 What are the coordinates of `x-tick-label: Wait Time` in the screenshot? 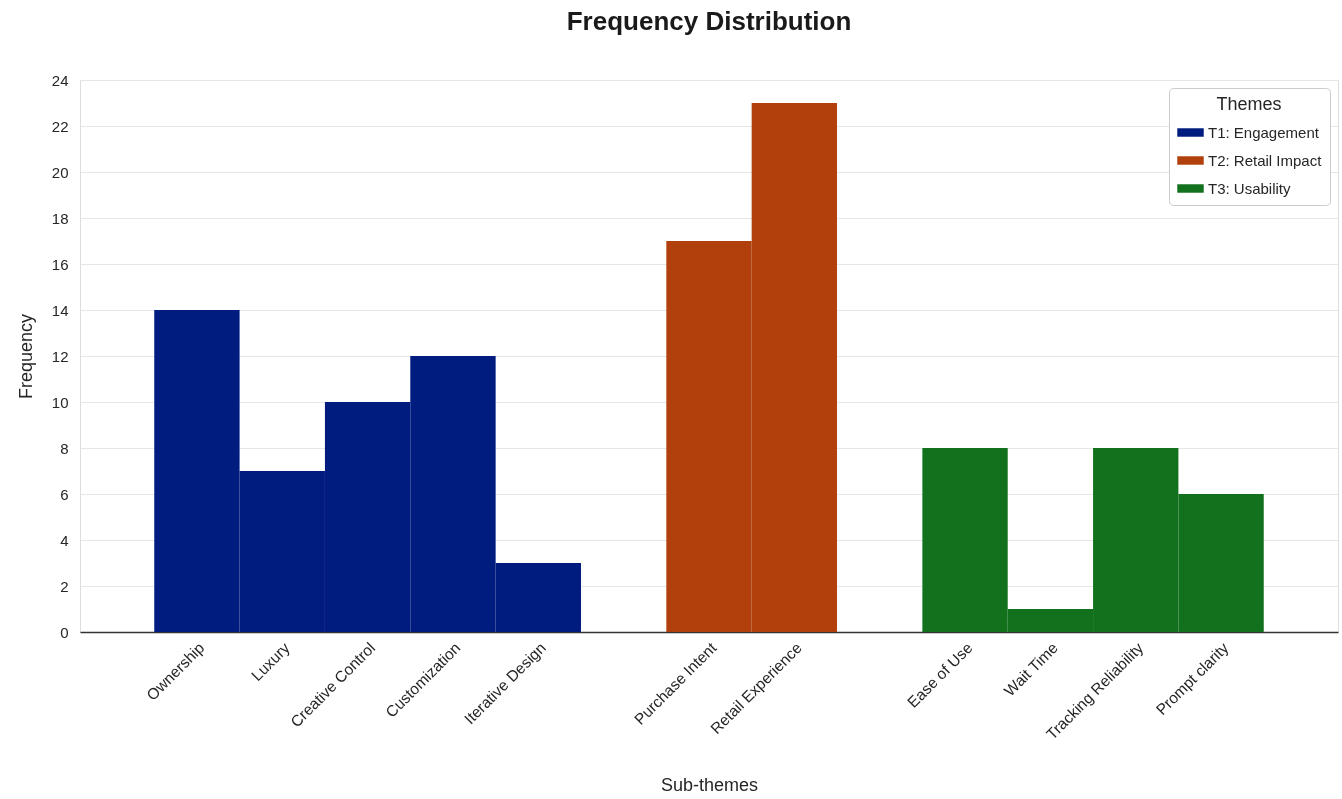 It's located at (1030, 669).